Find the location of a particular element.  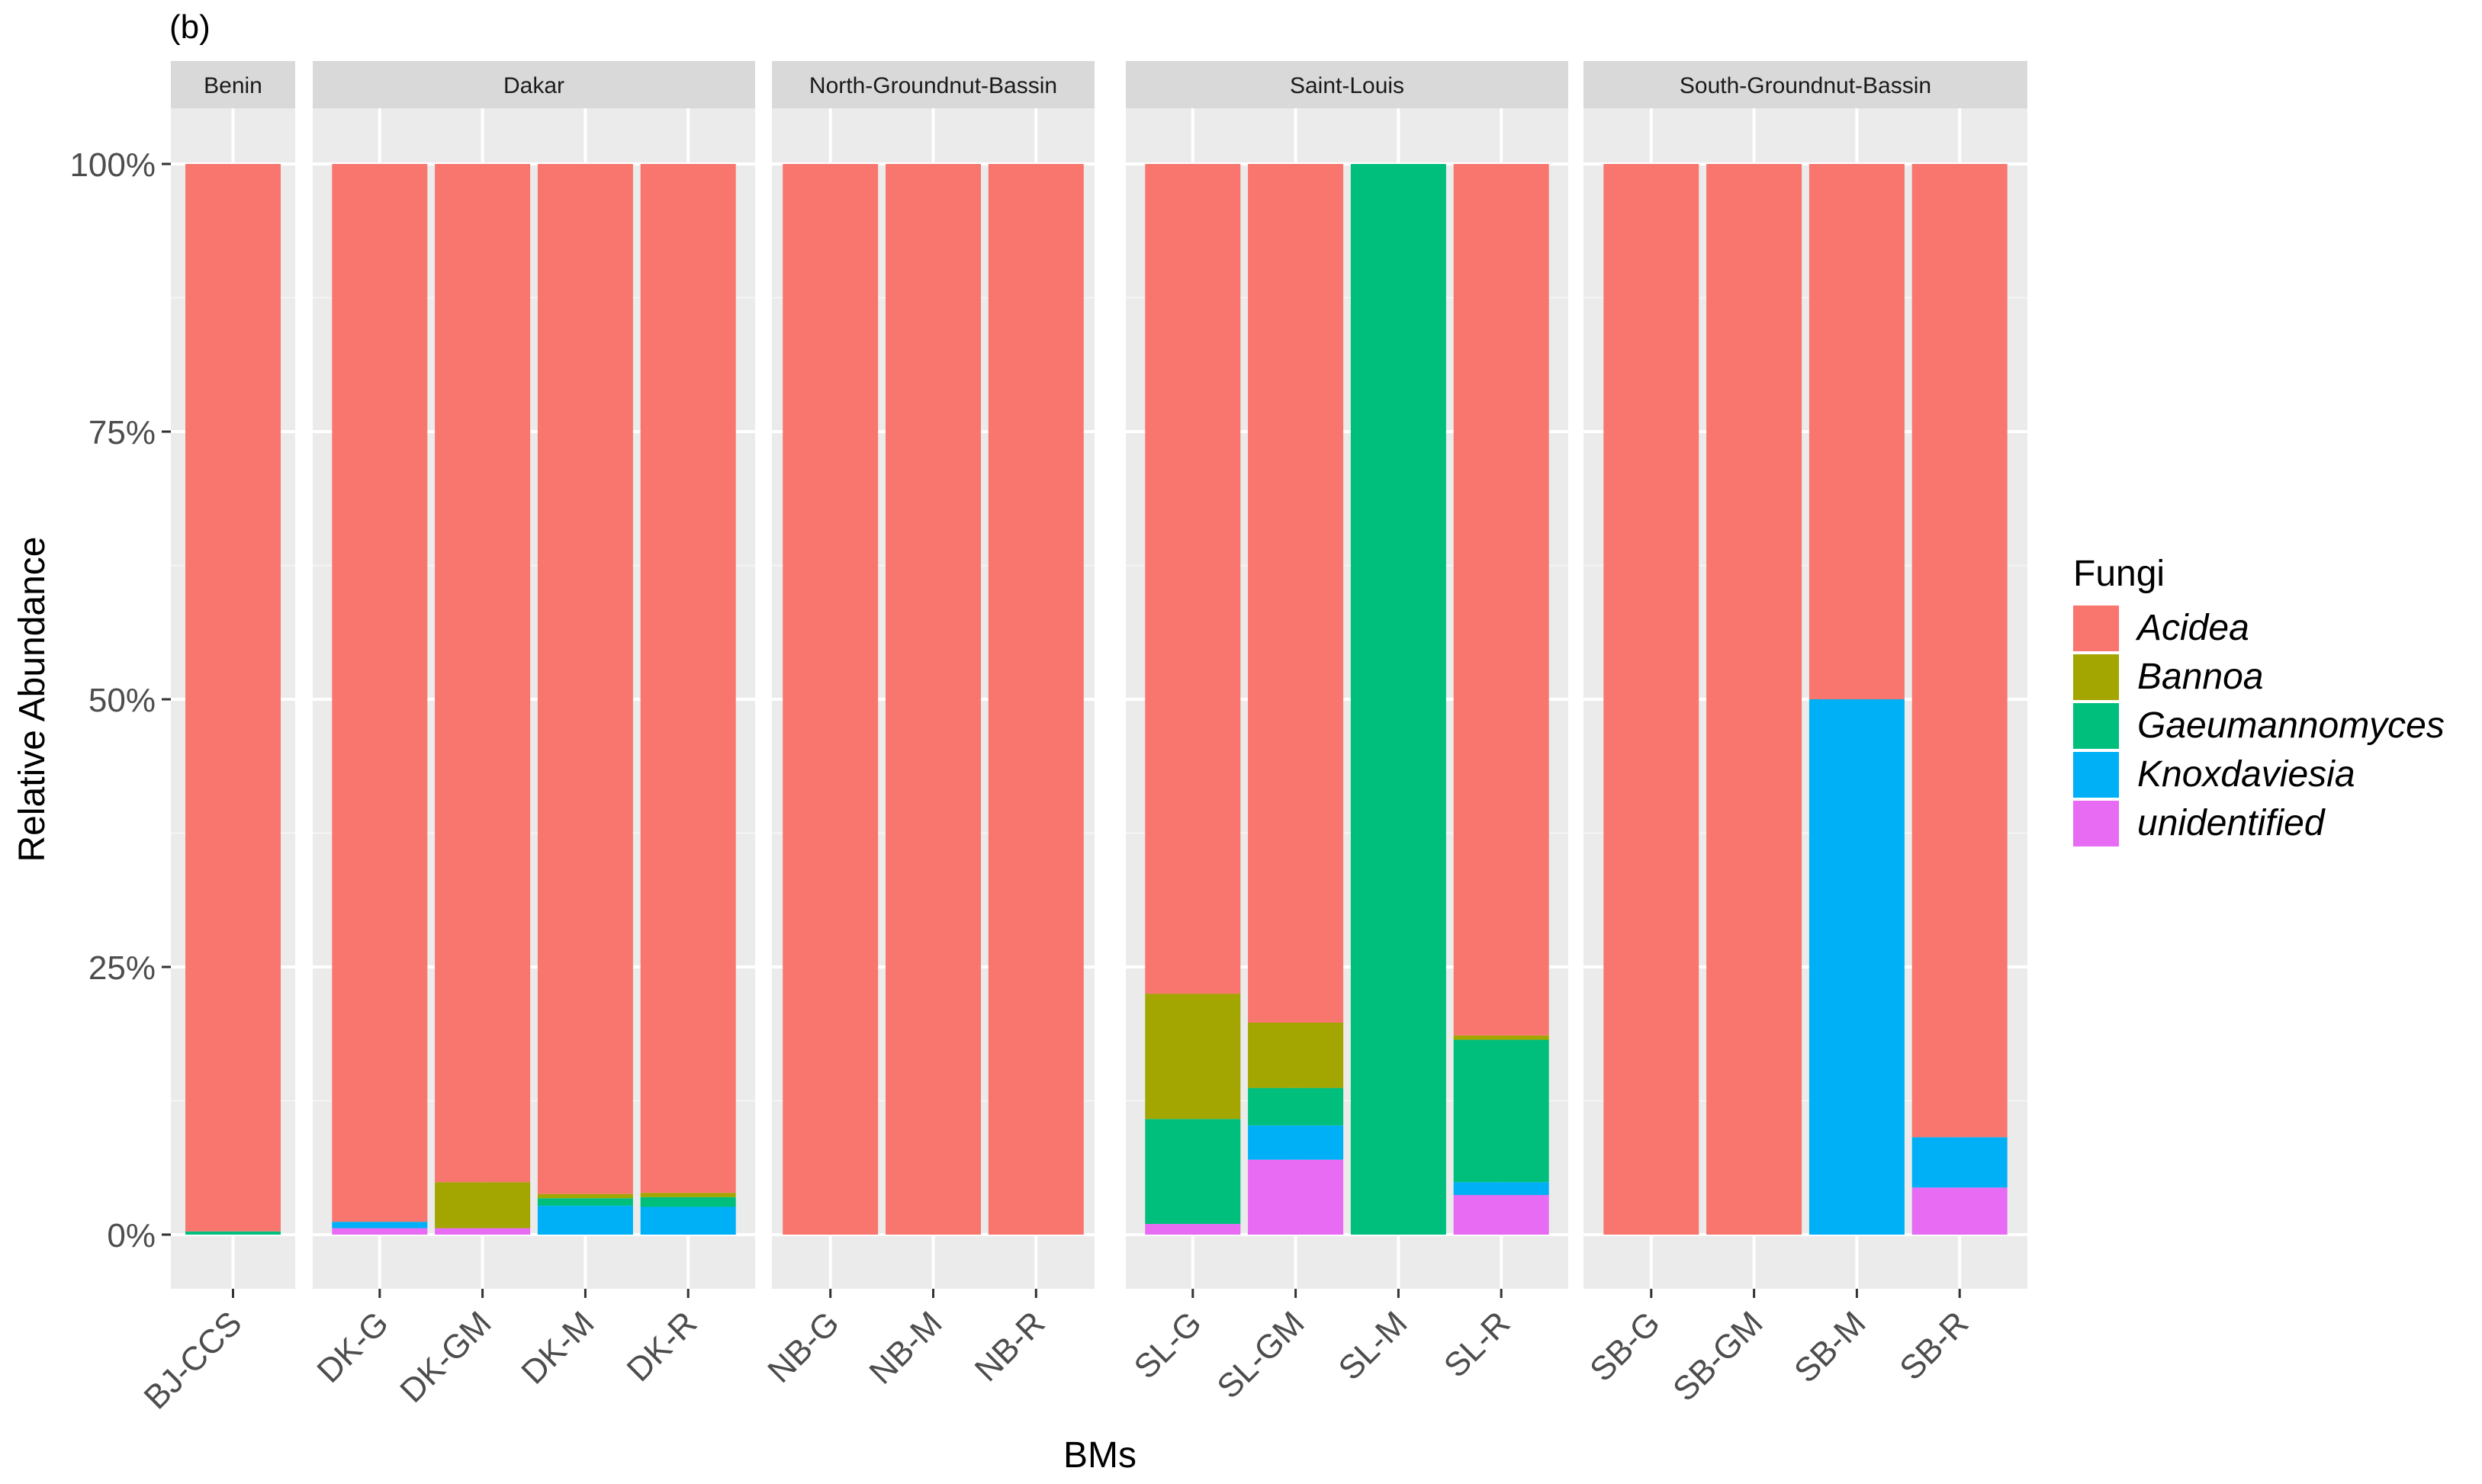

facet-panel: North-Groundnut-Bassin is located at coordinates (933, 675).